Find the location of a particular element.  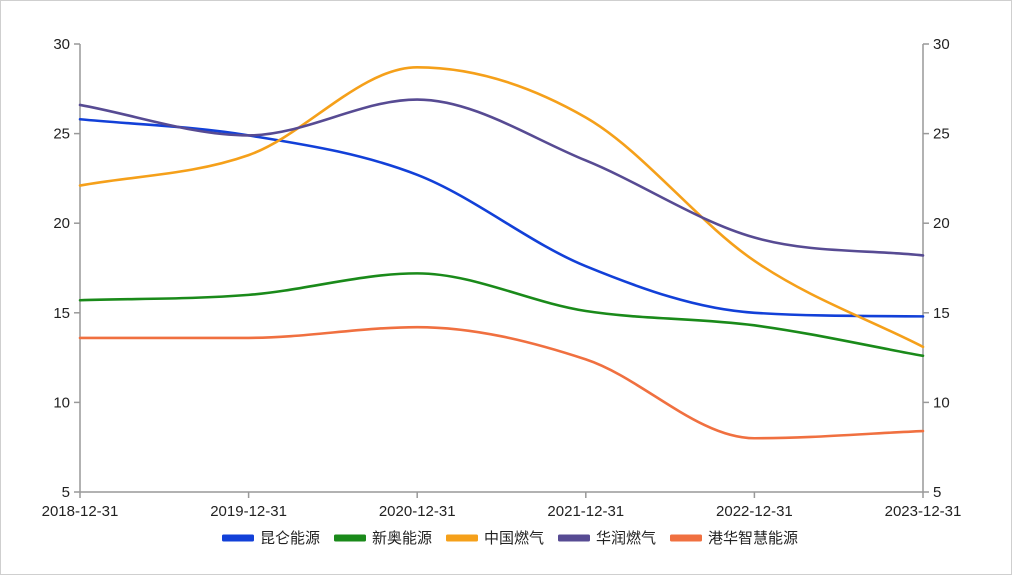

y-tick-label-left: 30 is located at coordinates (61, 44).